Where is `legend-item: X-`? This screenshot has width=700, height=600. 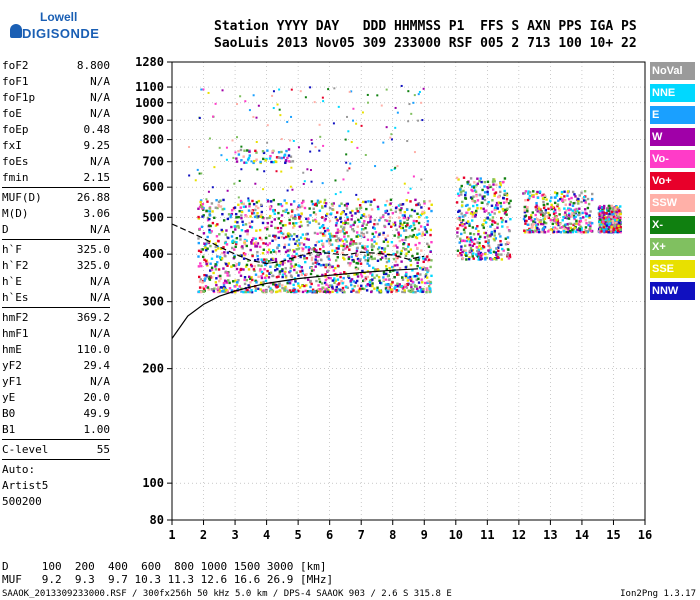
legend-item: X- is located at coordinates (672, 225).